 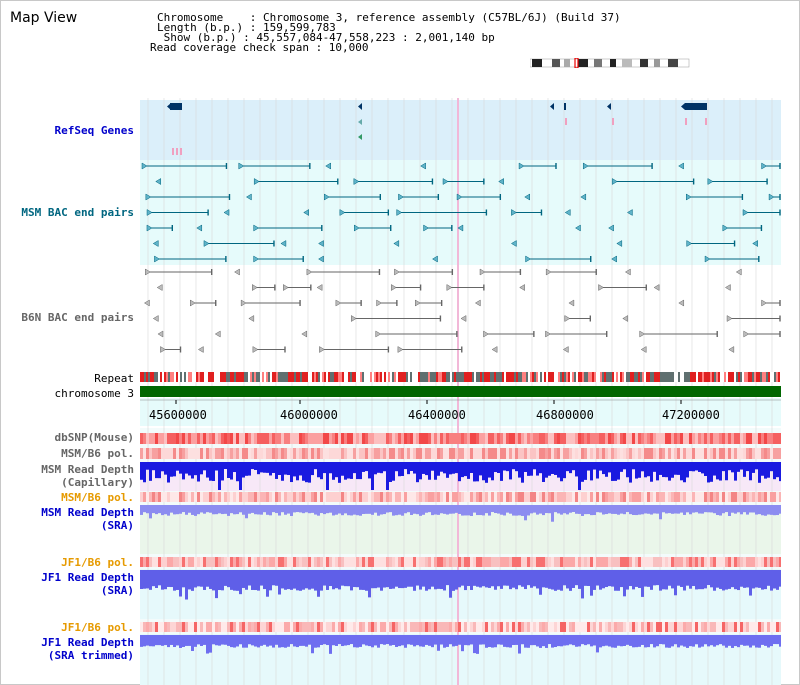 What do you see at coordinates (461, 212) in the screenshot?
I see `msm-bac-end-pairs` at bounding box center [461, 212].